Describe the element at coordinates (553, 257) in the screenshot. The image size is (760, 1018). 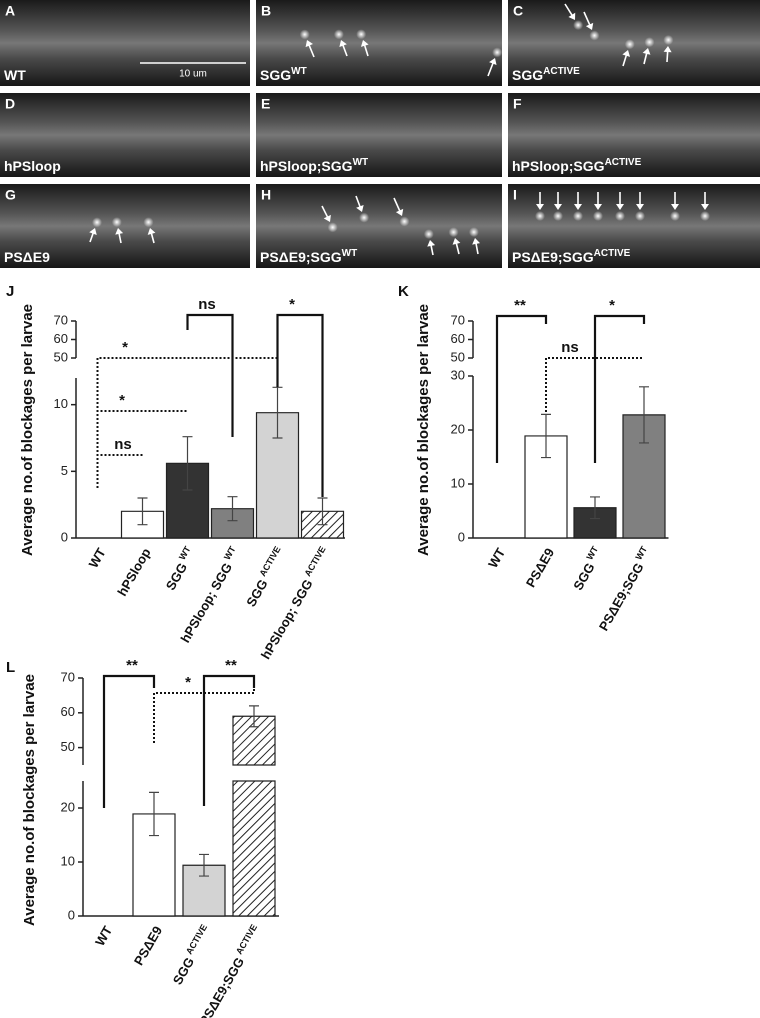
I see `panel-label-text: PSΔE9;SGG` at that location.